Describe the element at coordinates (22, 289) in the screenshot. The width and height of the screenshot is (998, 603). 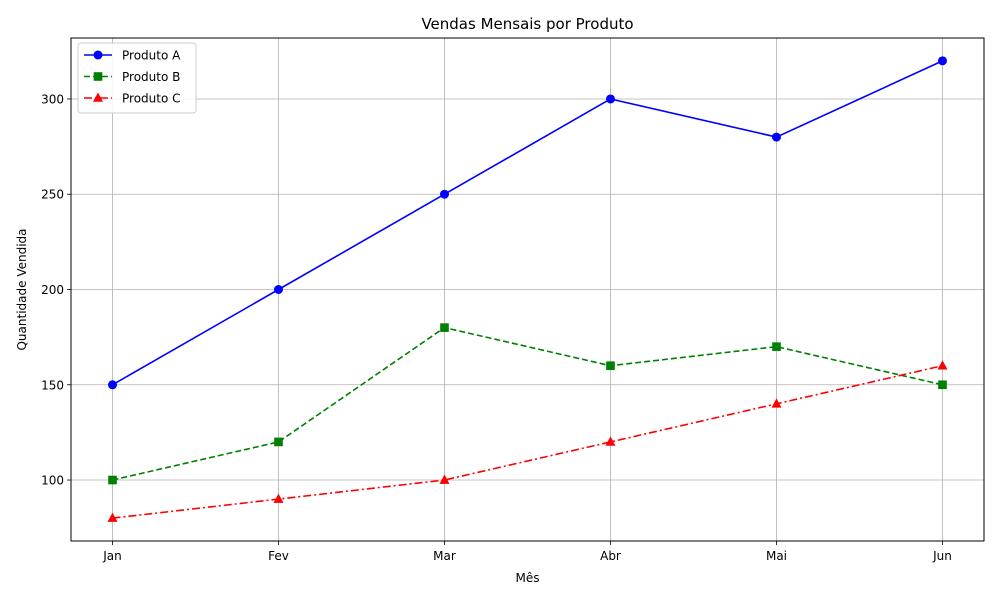
I see `y-axis-label: Quantidade Vendida` at that location.